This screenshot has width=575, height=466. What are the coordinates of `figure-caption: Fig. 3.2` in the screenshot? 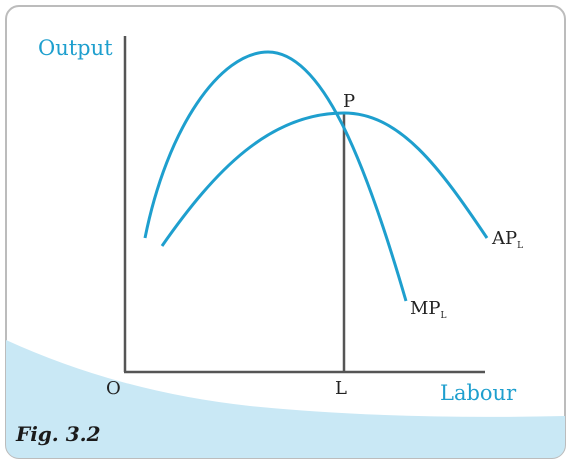 It's located at (58, 434).